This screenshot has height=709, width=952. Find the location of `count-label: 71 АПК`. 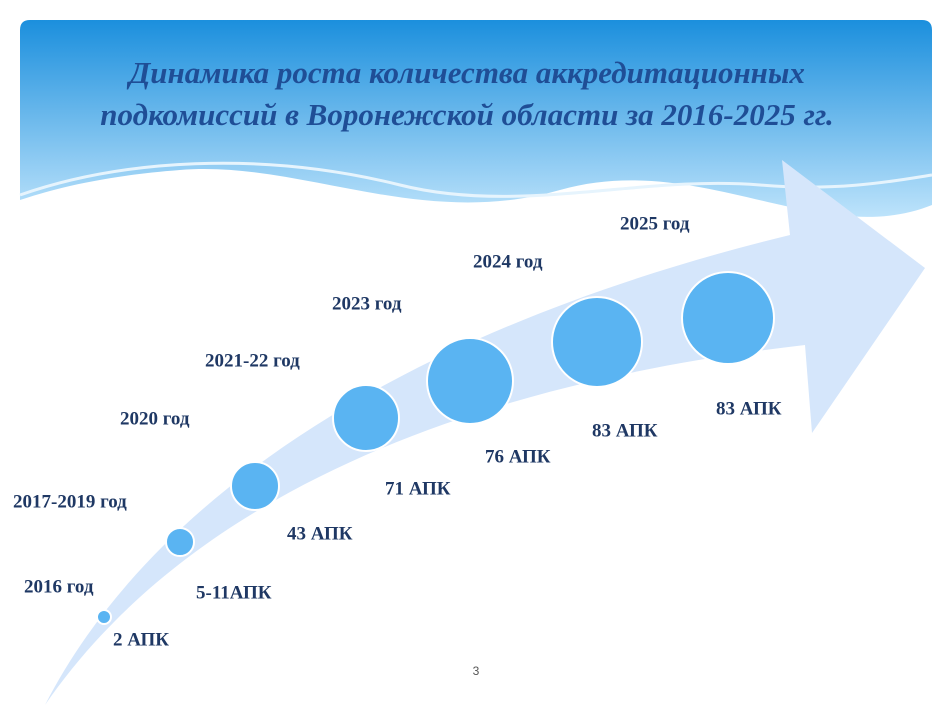

count-label: 71 АПК is located at coordinates (418, 488).